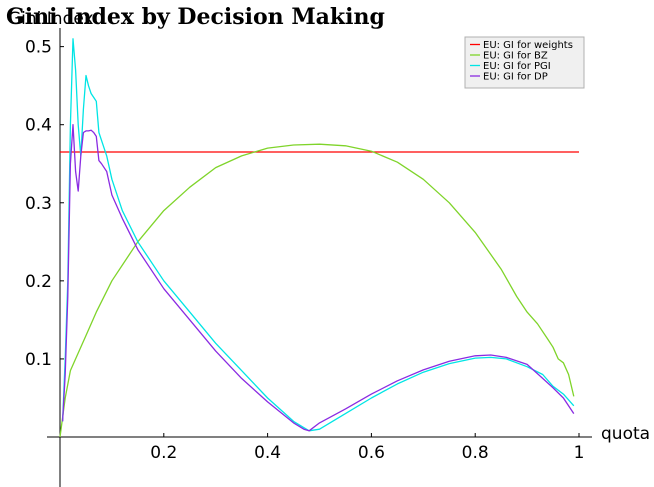  I want to click on y-tick-label: 0.1, so click(38, 360).